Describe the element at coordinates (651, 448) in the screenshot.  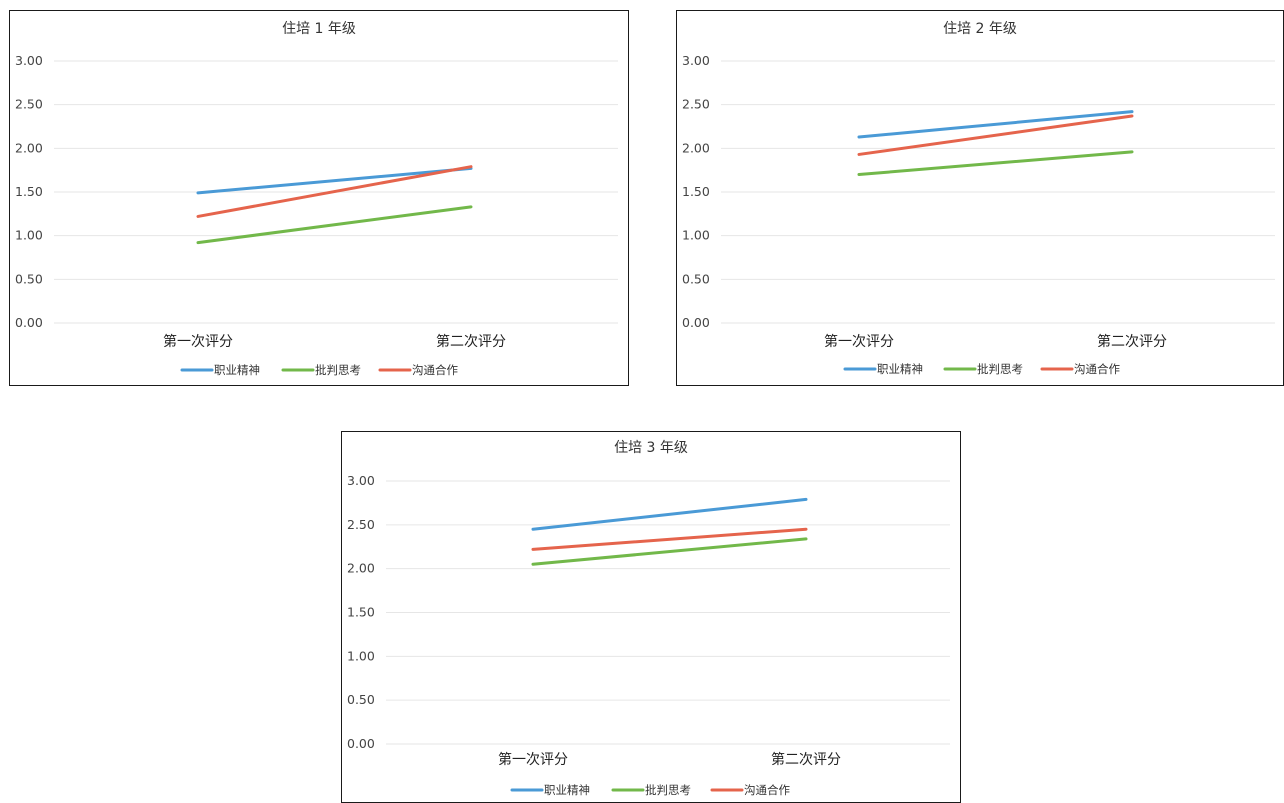
I see `chart-title: 住培 3 年级` at that location.